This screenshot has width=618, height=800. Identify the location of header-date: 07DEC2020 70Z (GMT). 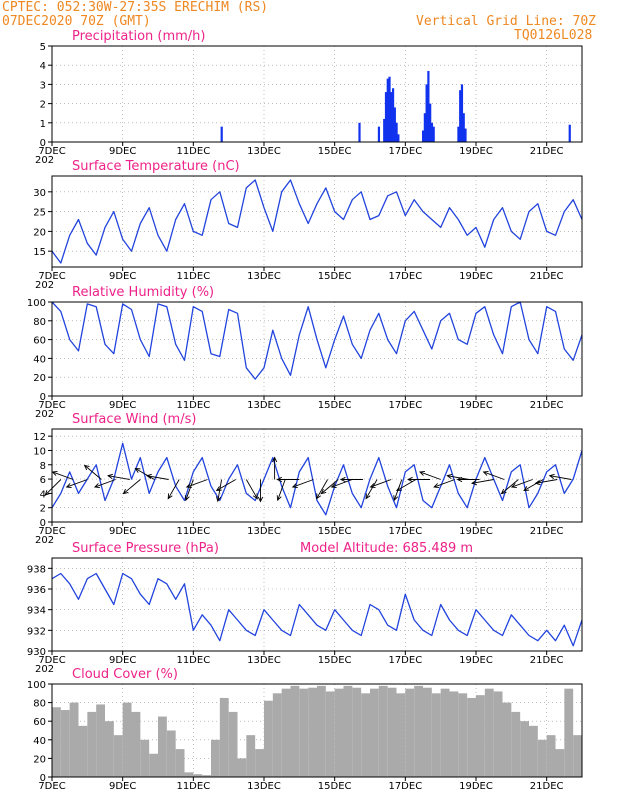
(76, 21).